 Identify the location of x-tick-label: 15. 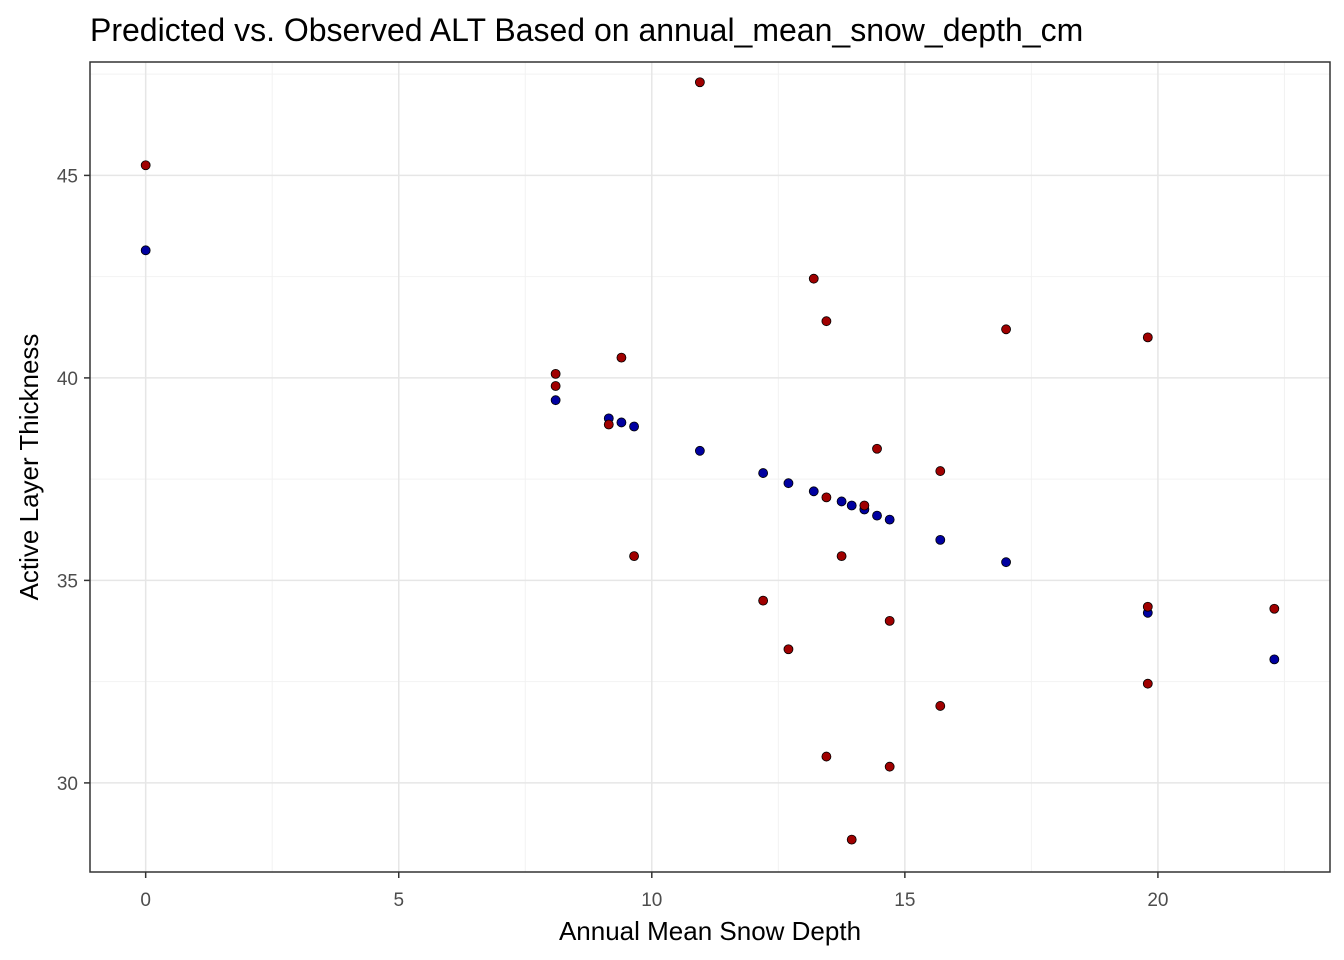
(904, 900).